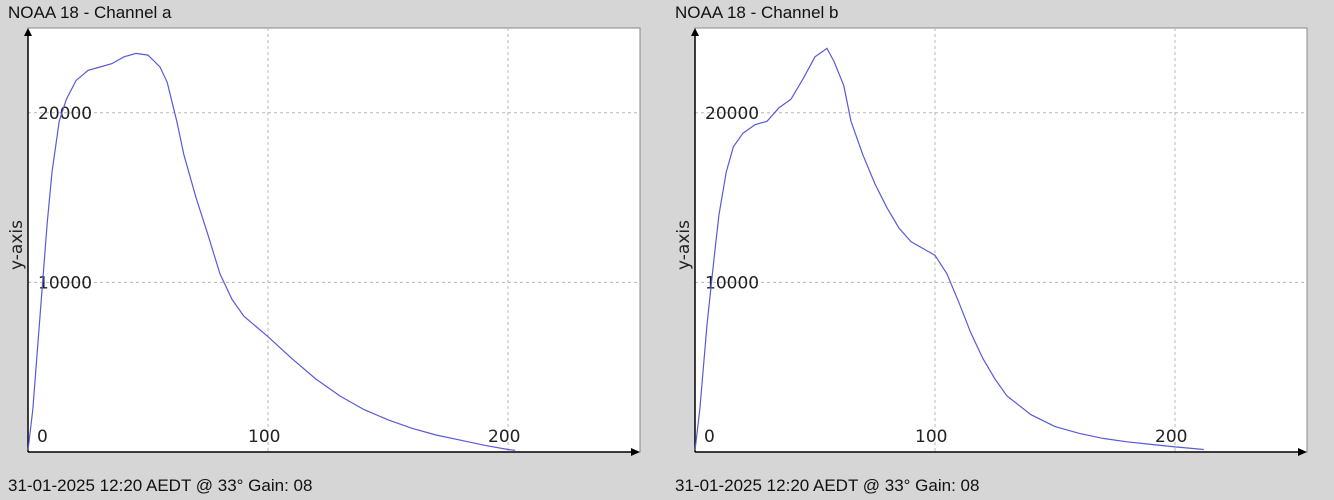 The width and height of the screenshot is (1334, 500). What do you see at coordinates (757, 12) in the screenshot?
I see `chart-title: NOAA 18 - Channel b` at bounding box center [757, 12].